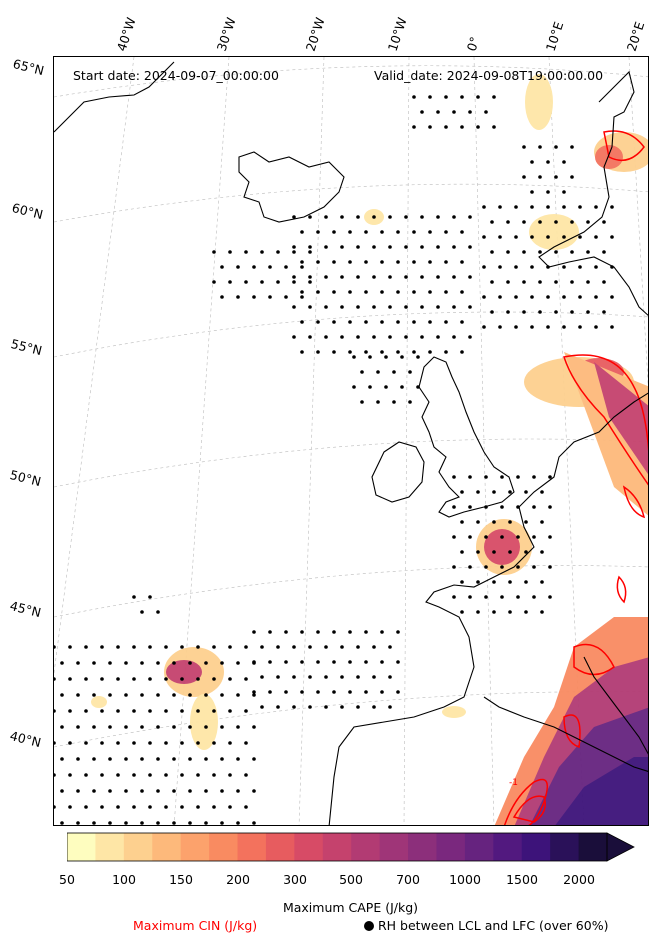 The height and width of the screenshot is (944, 659). I want to click on lat-label-65n: 65°N, so click(28, 67).